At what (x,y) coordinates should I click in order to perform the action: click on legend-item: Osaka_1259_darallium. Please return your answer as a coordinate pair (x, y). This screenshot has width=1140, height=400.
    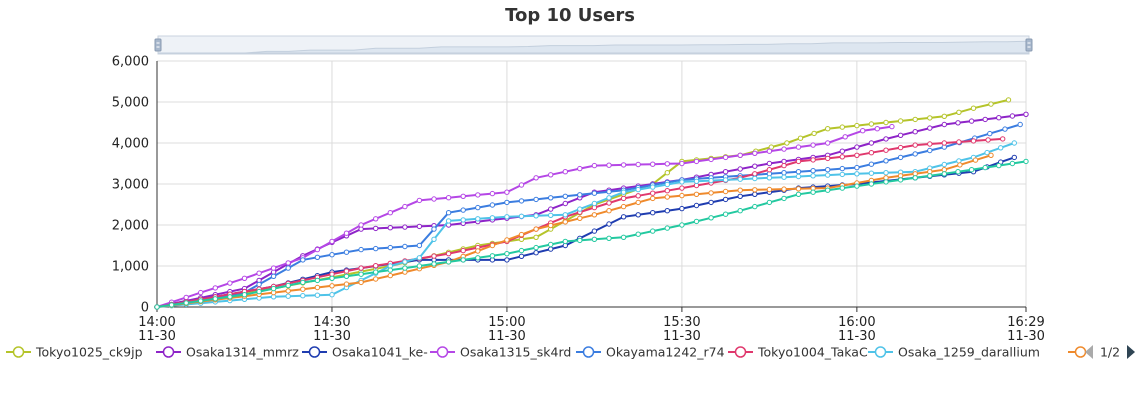
    Looking at the image, I should click on (954, 352).